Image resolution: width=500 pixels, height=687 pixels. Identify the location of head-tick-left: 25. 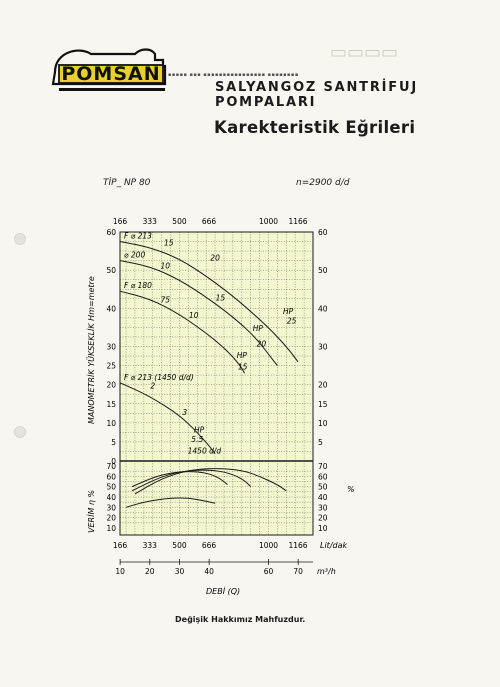
(111, 366).